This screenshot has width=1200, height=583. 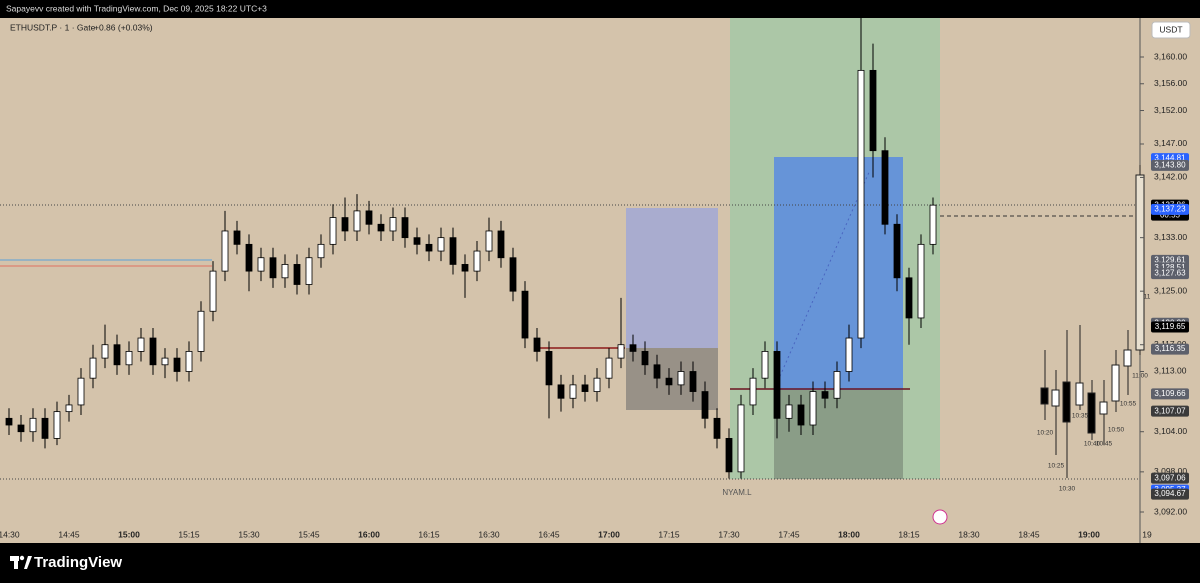 I want to click on change: +0.86 (+0.03%), so click(x=123, y=27).